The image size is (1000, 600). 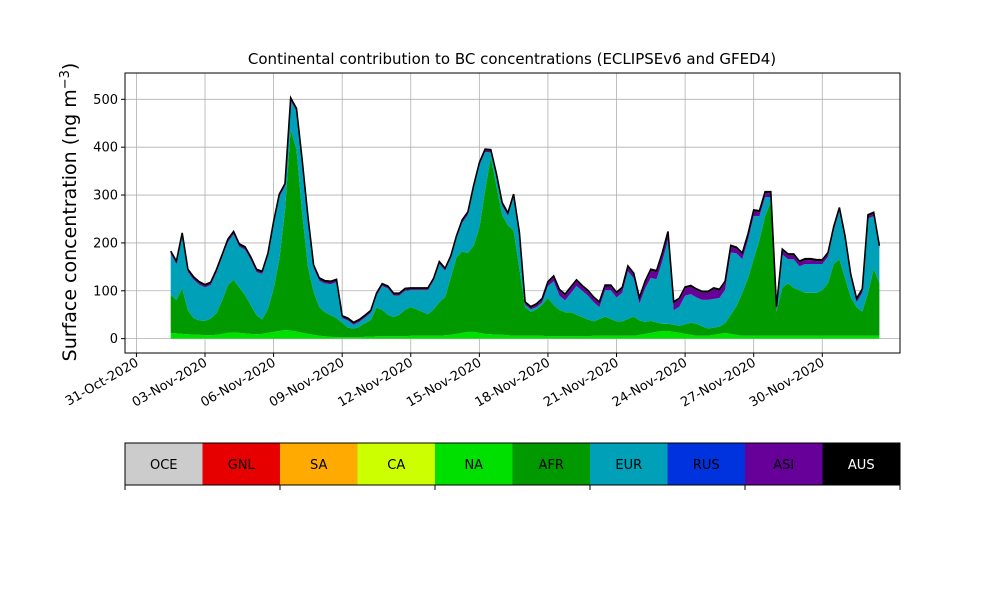 What do you see at coordinates (650, 382) in the screenshot?
I see `x-tick-label: 24-Nov-2020` at bounding box center [650, 382].